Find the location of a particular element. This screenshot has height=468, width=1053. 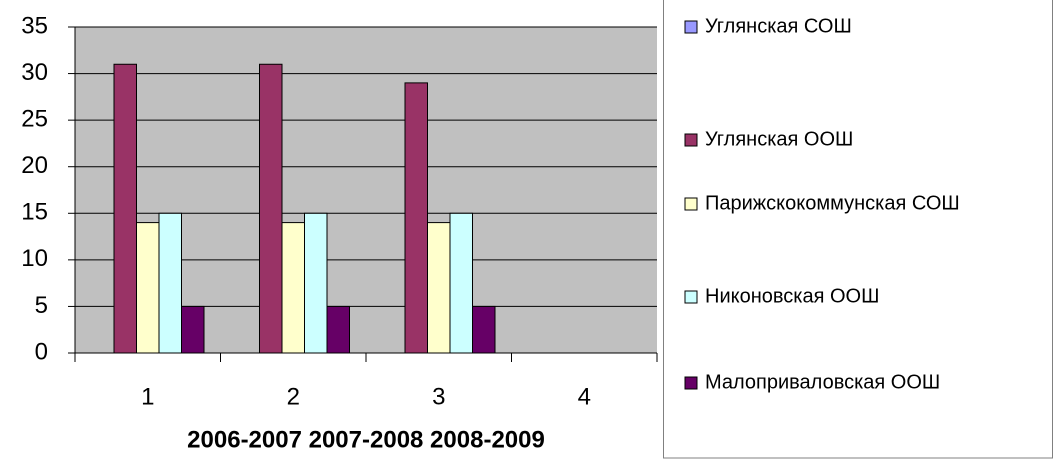

y-tick-label: 15 is located at coordinates (34, 212).